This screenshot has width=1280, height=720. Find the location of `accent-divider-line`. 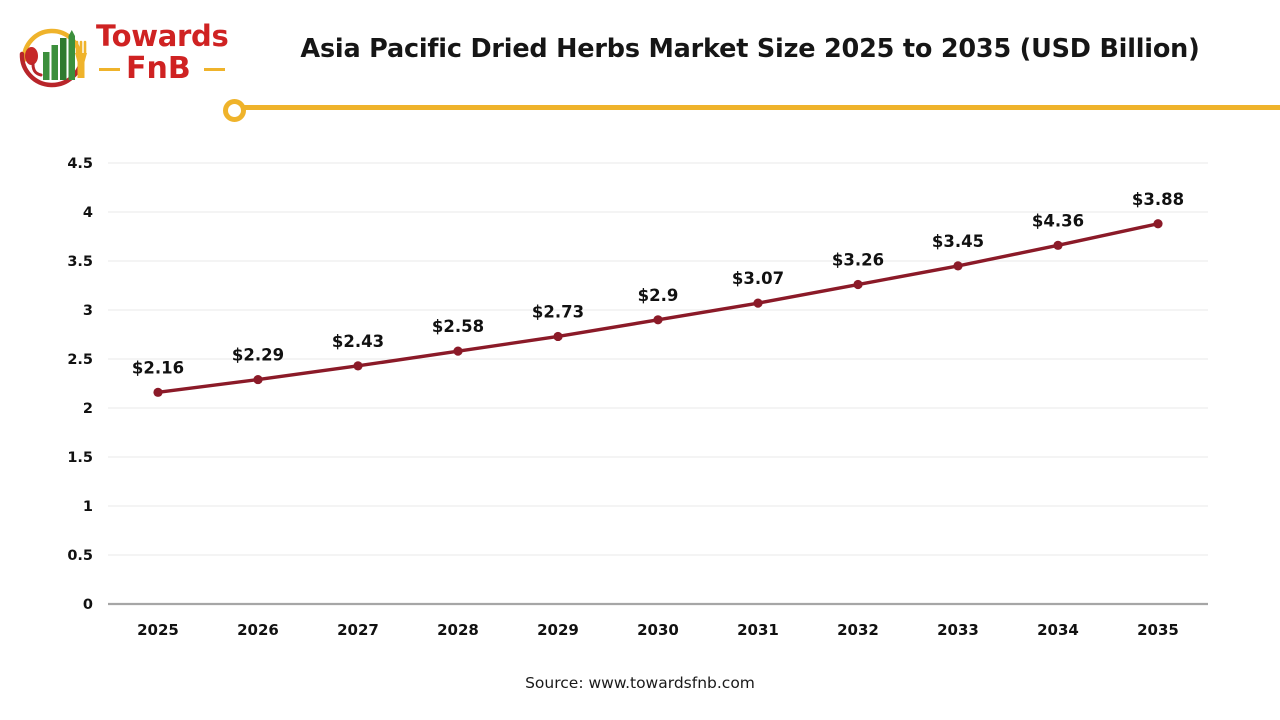

accent-divider-line is located at coordinates (760, 107).